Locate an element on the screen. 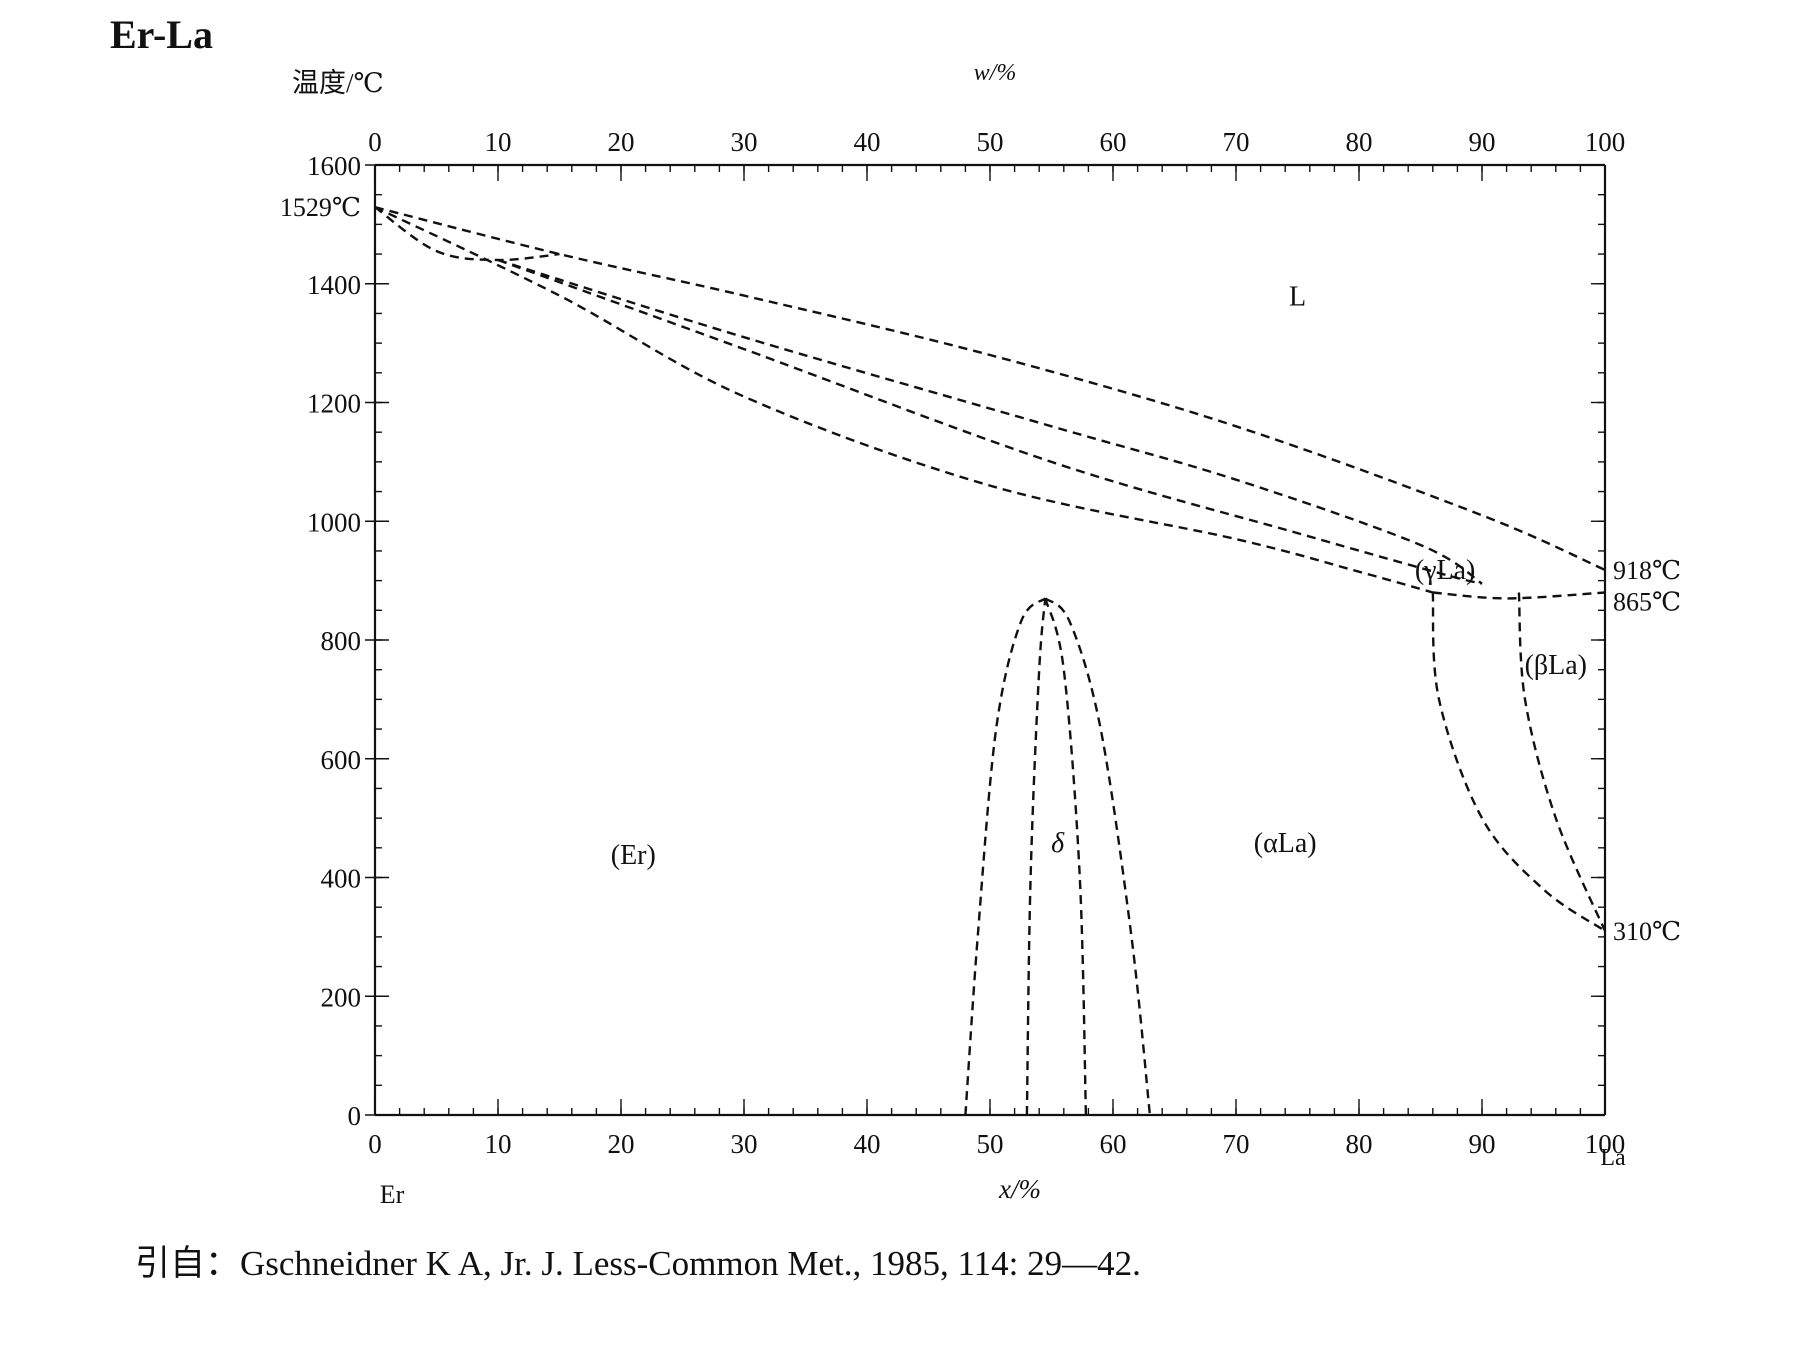 This screenshot has width=1795, height=1346. phase-region-label: δ is located at coordinates (1058, 843).